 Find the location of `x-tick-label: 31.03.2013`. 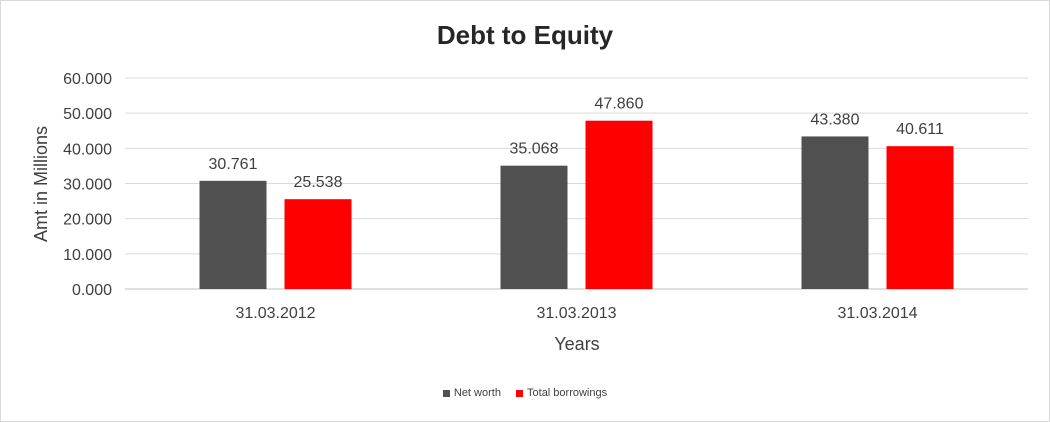

x-tick-label: 31.03.2013 is located at coordinates (576, 313).